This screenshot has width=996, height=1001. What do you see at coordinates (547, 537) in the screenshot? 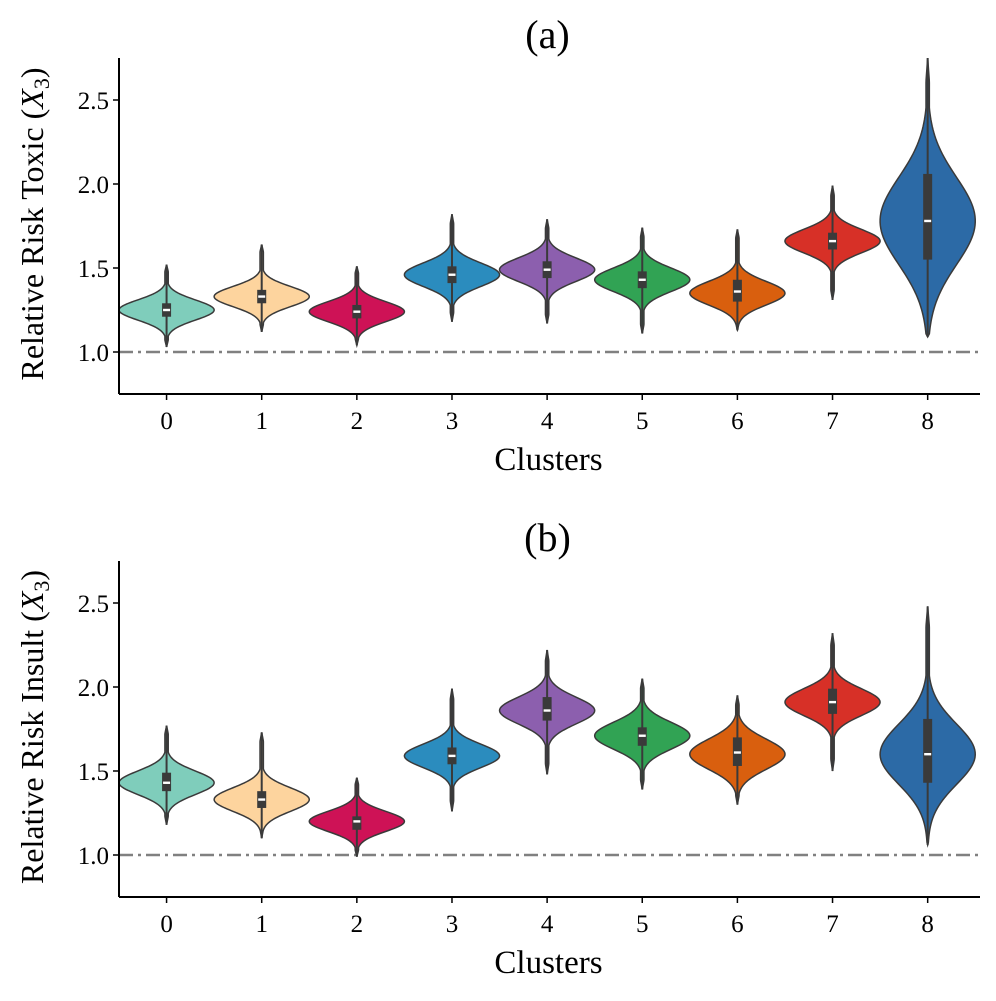
I see `chart-title: (b)` at bounding box center [547, 537].